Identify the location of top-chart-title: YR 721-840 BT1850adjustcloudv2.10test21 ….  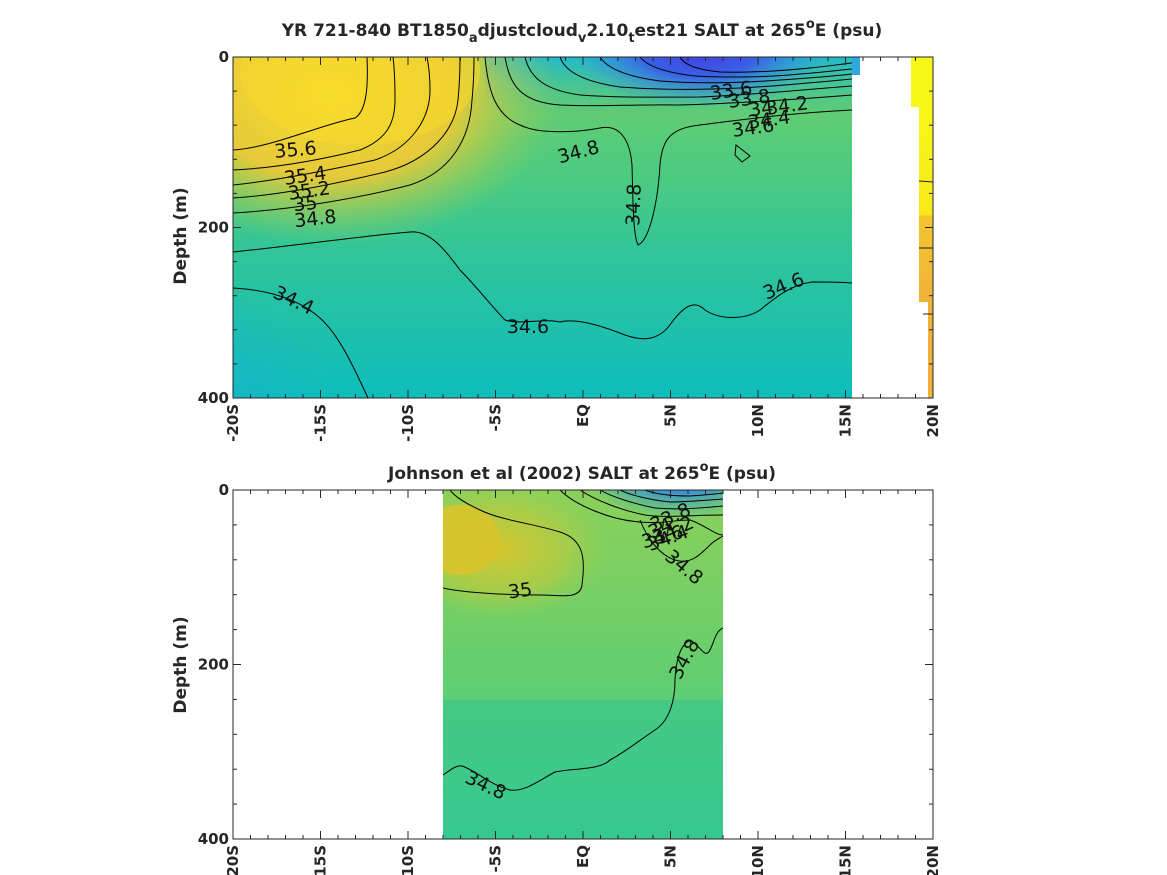
(581, 31).